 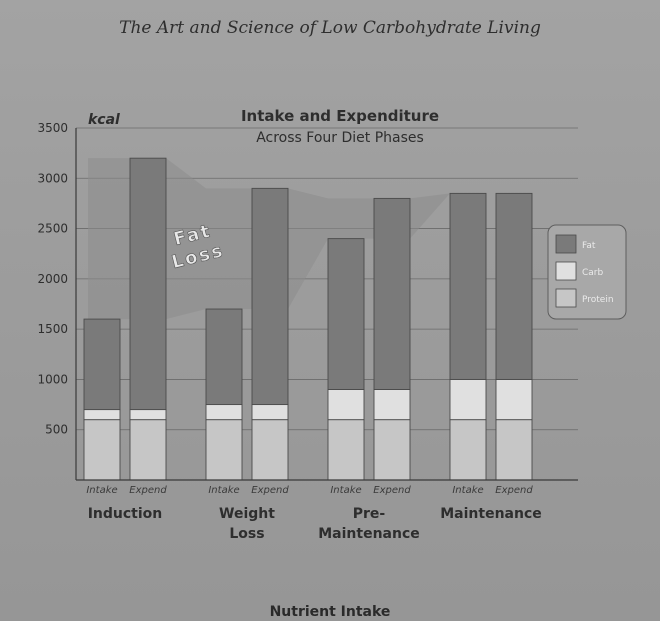 What do you see at coordinates (468, 450) in the screenshot?
I see `bar-protein-g3-intake` at bounding box center [468, 450].